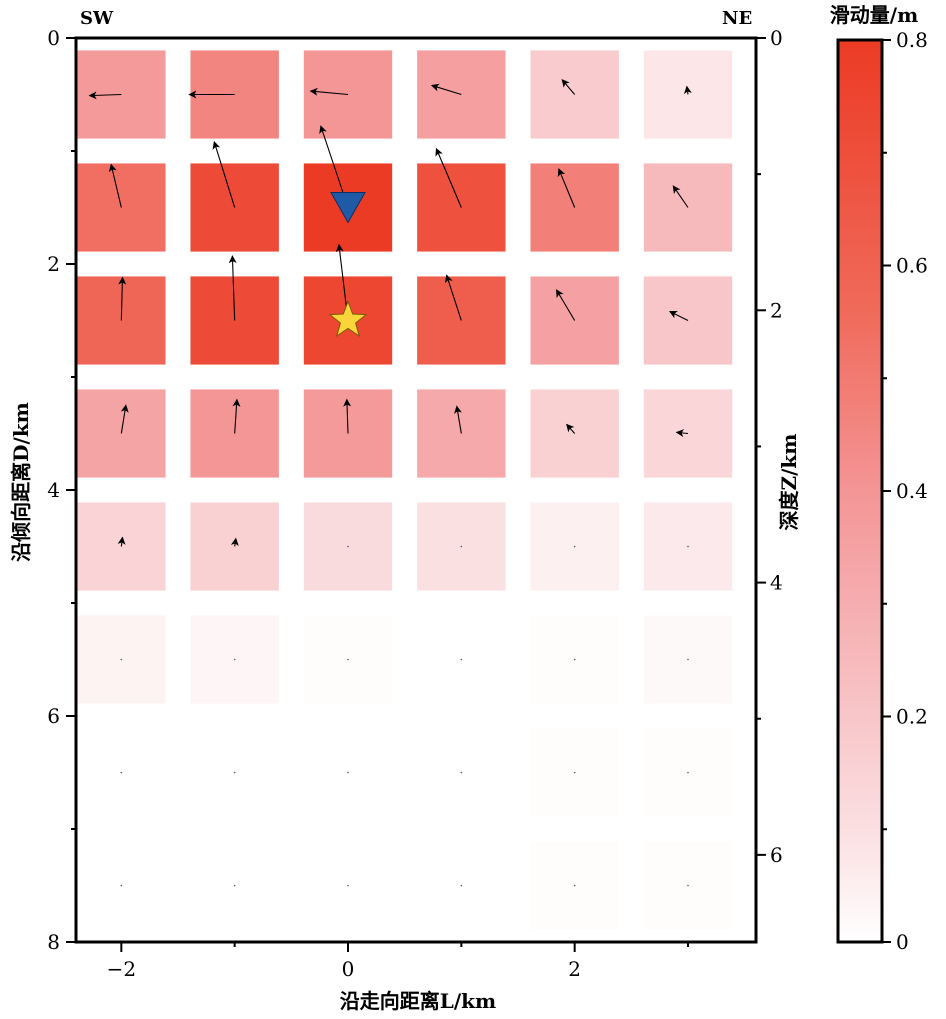 The image size is (946, 1019). What do you see at coordinates (912, 40) in the screenshot?
I see `colorbar-tick-label: 0.8` at bounding box center [912, 40].